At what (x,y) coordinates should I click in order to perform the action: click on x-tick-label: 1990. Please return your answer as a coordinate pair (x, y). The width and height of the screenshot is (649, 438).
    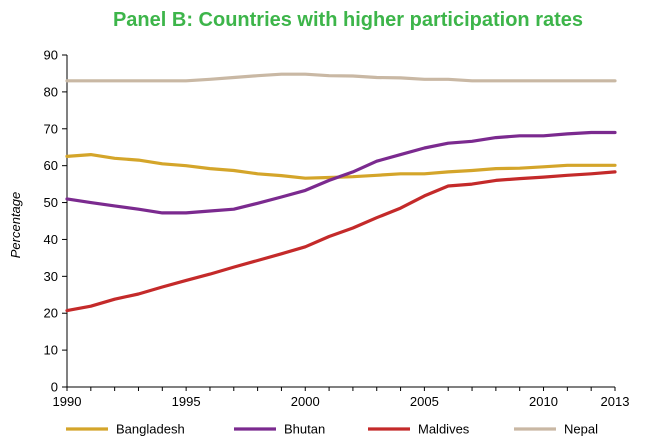
    Looking at the image, I should click on (67, 401).